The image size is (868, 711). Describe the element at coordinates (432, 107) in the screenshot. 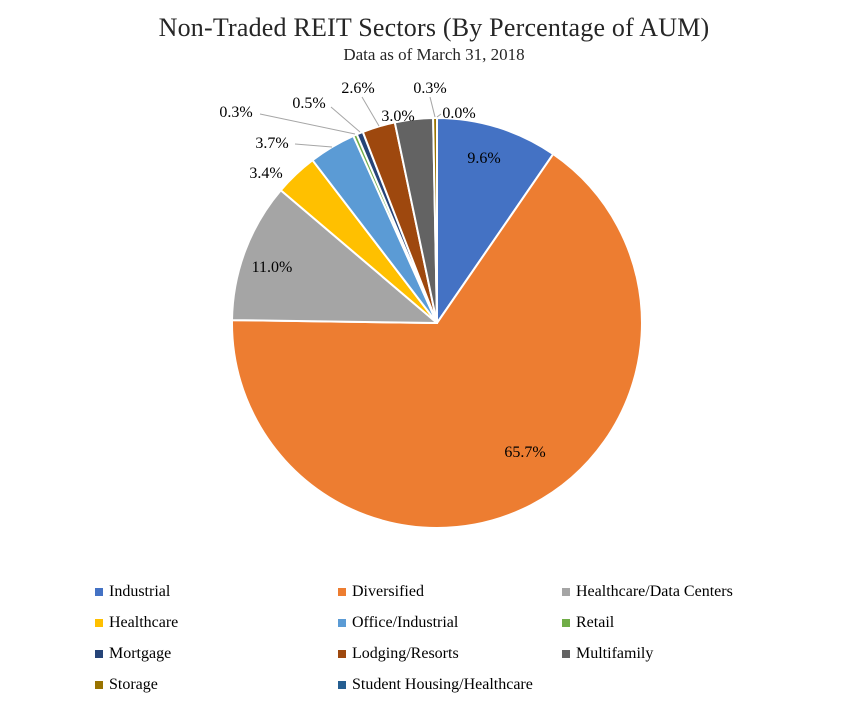

I see `leader-line-storage` at that location.